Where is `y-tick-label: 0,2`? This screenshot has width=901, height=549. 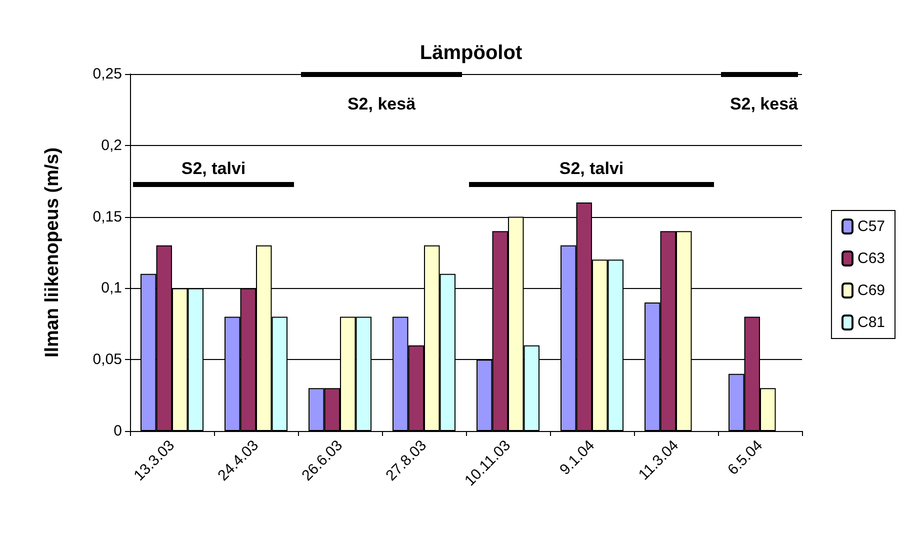
y-tick-label: 0,2 is located at coordinates (111, 145).